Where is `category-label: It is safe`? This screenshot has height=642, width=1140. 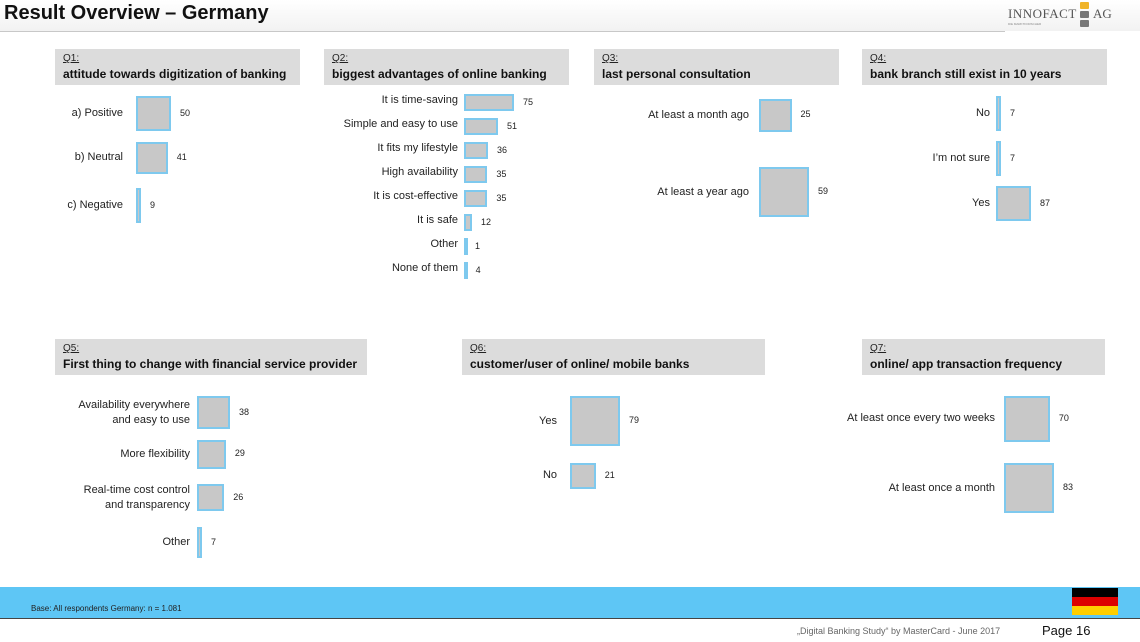 category-label: It is safe is located at coordinates (437, 220).